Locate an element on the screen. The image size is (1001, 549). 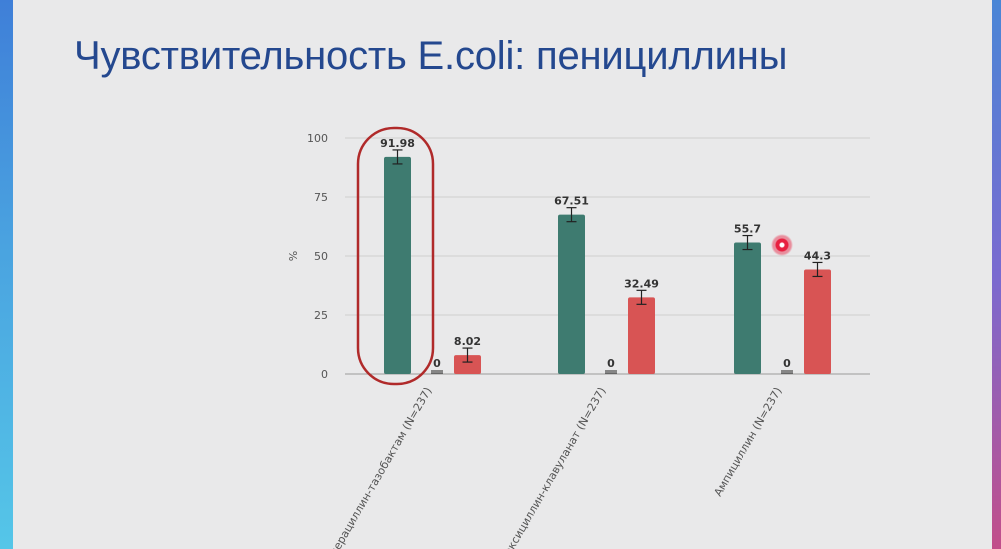
left-accent-bar is located at coordinates (6, 274).